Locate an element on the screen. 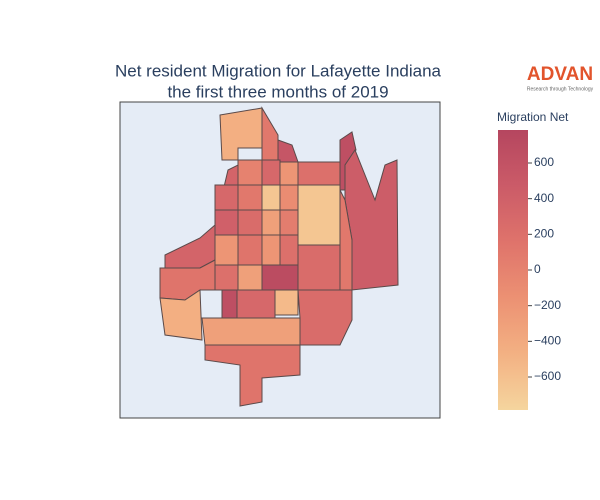 The image size is (600, 500). colorbar-tick-label: −200 is located at coordinates (547, 305).